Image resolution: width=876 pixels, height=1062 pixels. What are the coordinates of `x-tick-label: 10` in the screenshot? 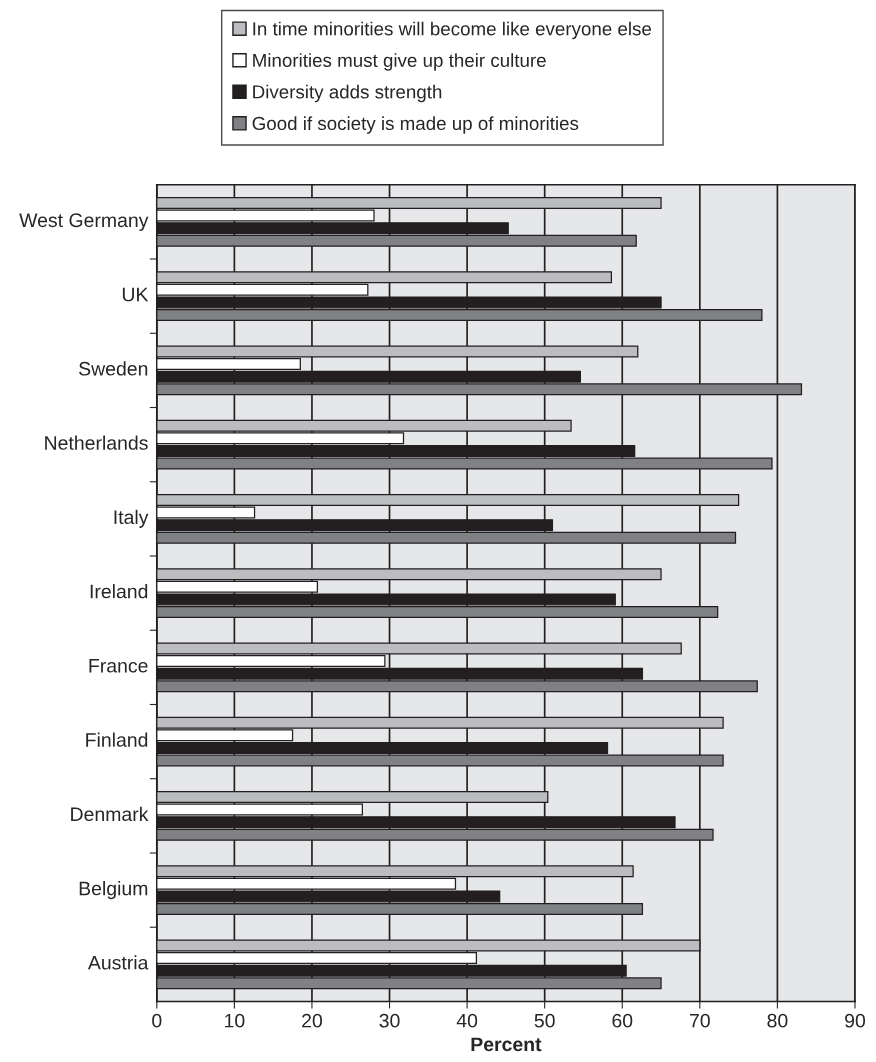 It's located at (235, 1020).